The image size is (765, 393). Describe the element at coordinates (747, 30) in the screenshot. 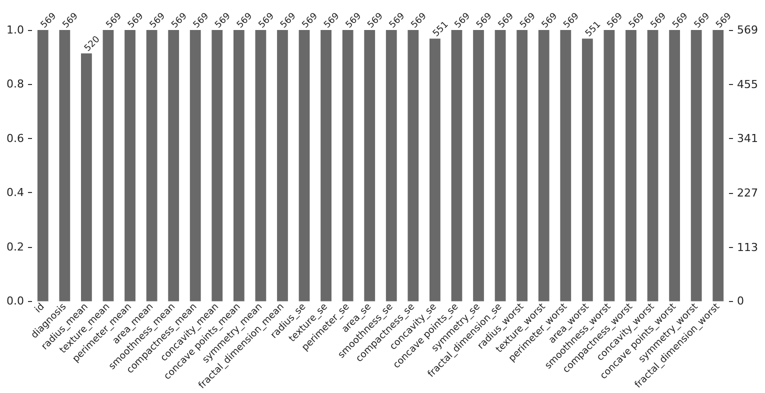

I see `y2-tick-label: 569` at that location.